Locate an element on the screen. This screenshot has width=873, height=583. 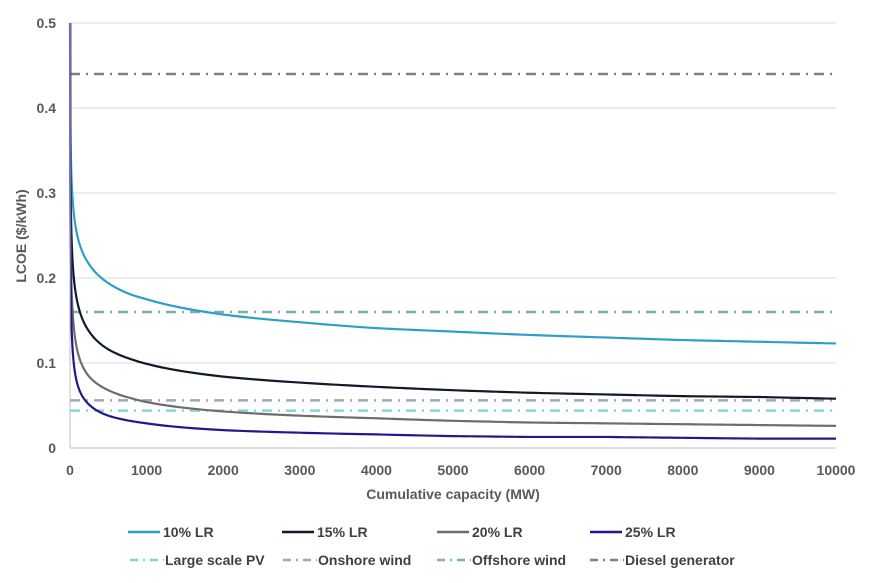
legend-label: 10% LR is located at coordinates (188, 532).